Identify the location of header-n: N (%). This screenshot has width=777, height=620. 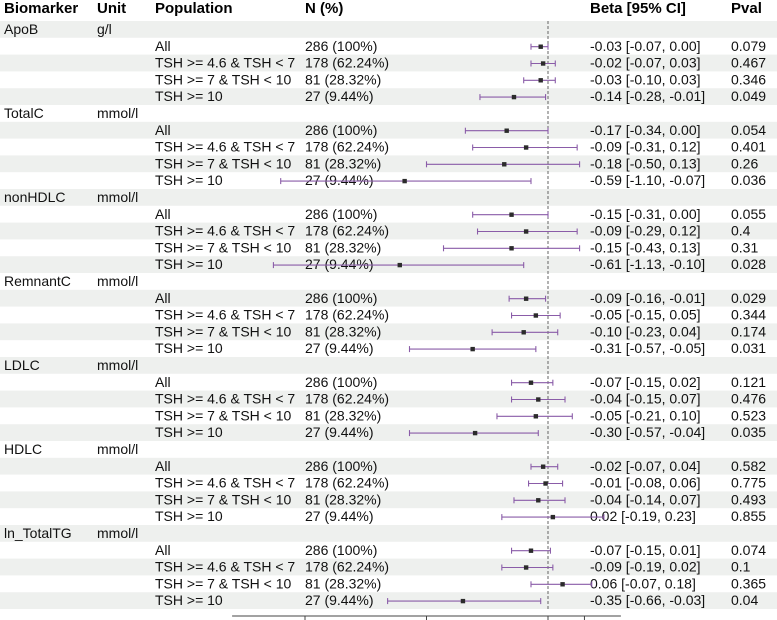
(324, 8).